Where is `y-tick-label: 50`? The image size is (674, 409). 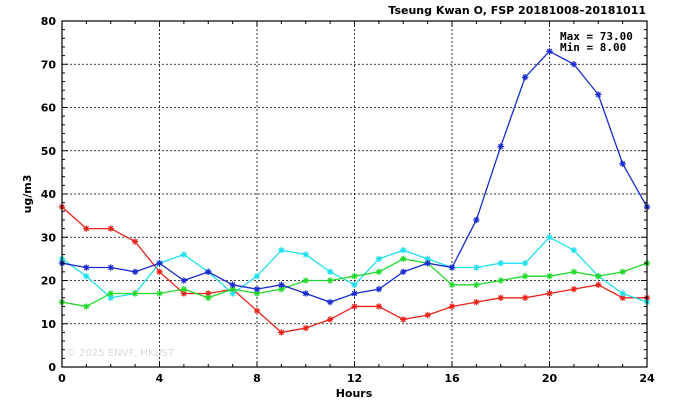
y-tick-label: 50 is located at coordinates (49, 151).